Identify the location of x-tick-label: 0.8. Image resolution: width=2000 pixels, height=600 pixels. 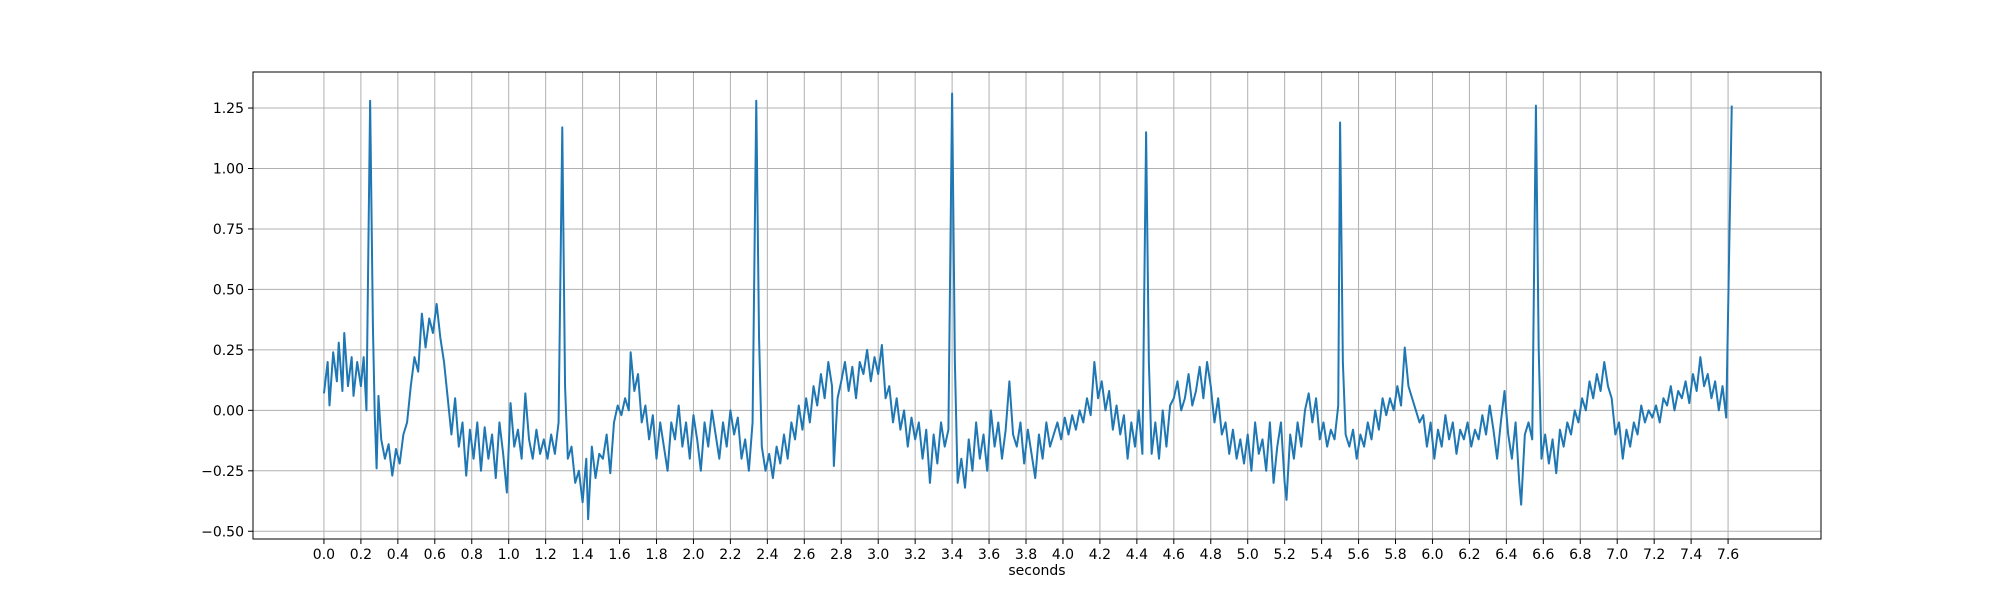
(472, 555).